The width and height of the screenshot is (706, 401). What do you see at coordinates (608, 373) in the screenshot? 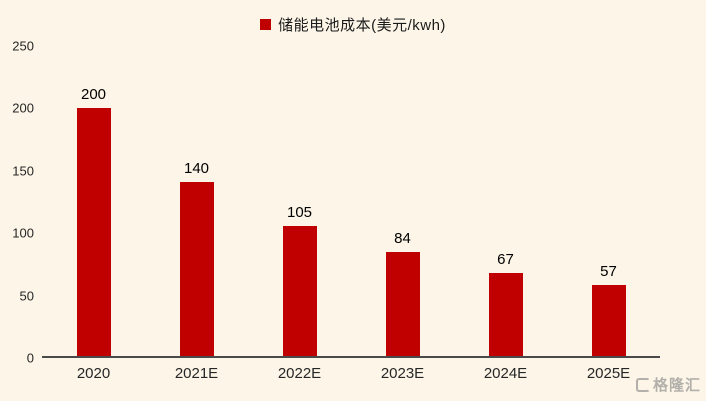
I see `x-axis-label: 2025E` at bounding box center [608, 373].